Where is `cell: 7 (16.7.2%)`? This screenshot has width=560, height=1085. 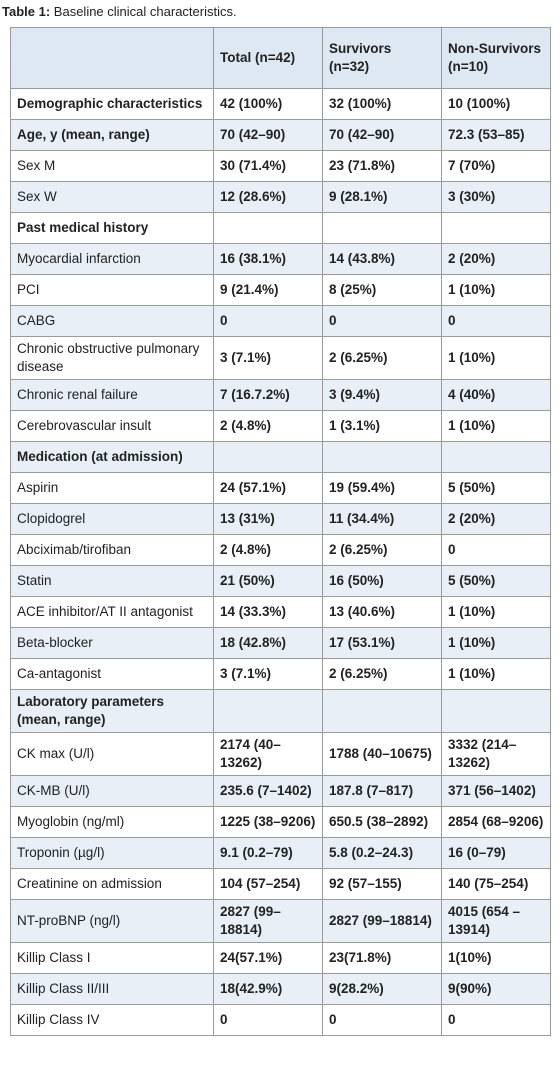
cell: 7 (16.7.2%) is located at coordinates (268, 395).